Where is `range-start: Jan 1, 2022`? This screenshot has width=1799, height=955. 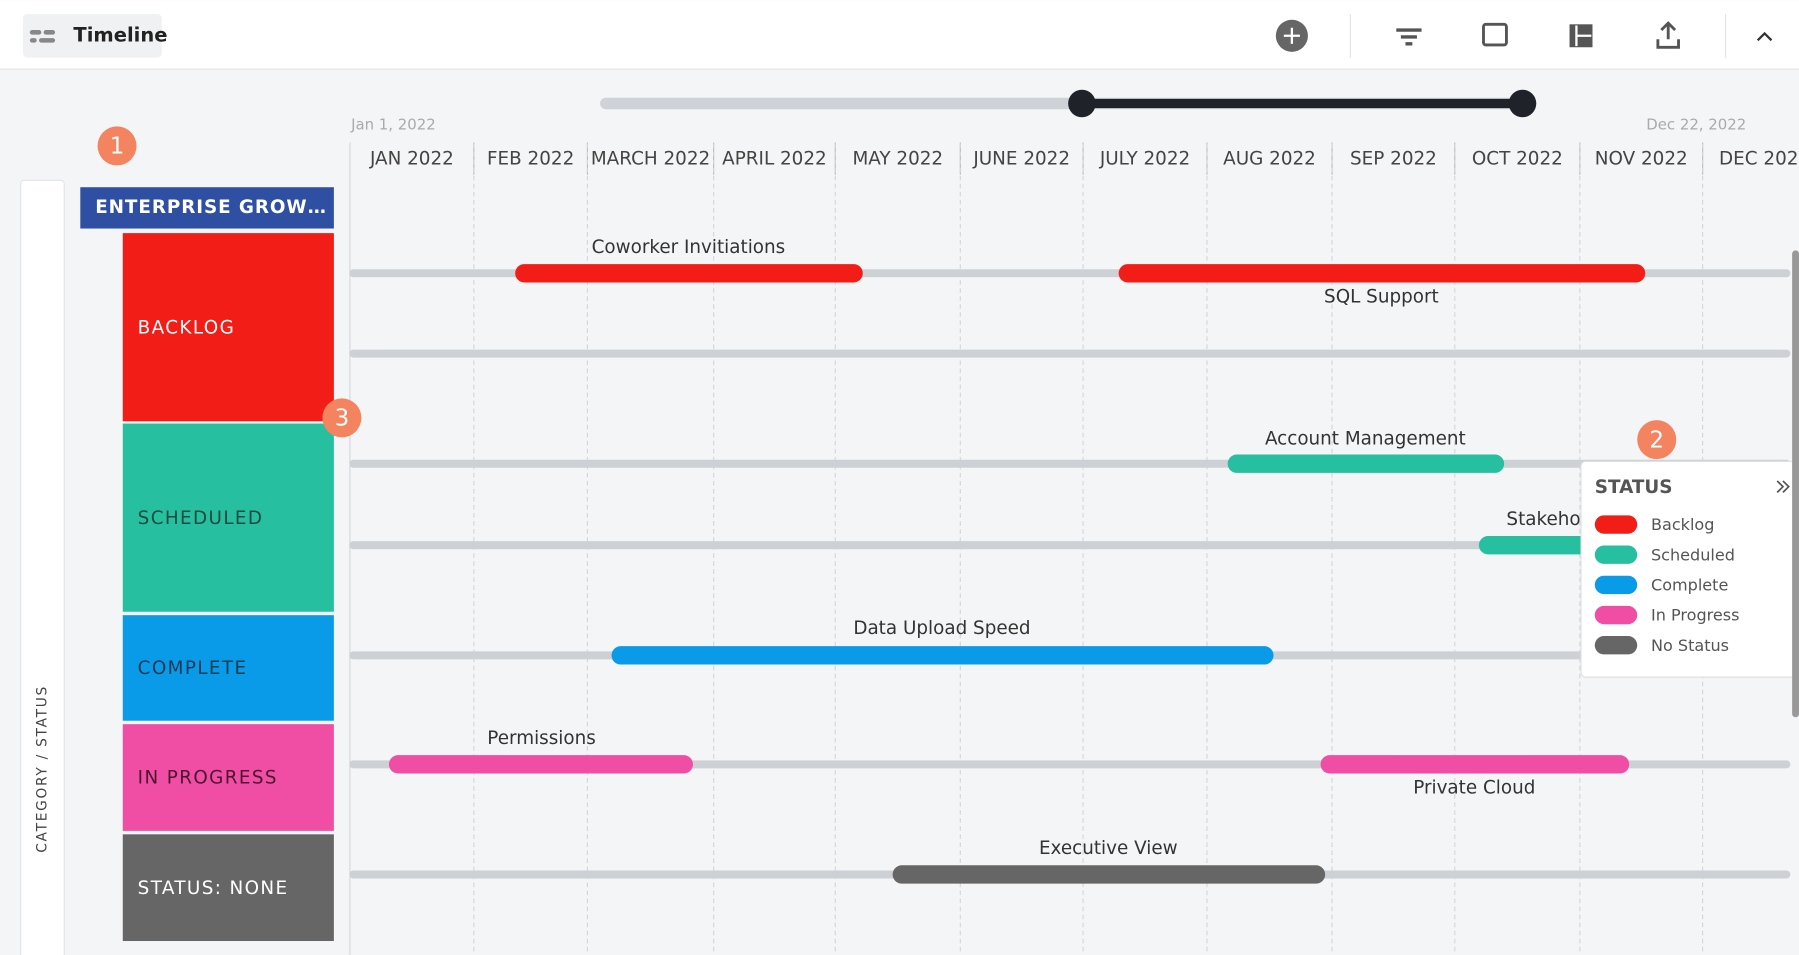
range-start: Jan 1, 2022 is located at coordinates (393, 124).